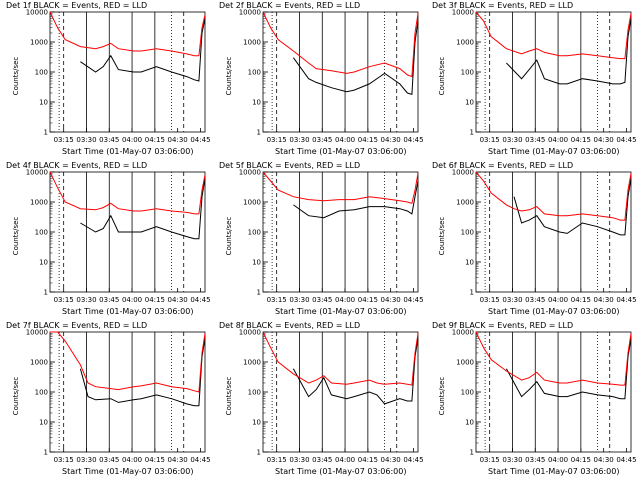 Image resolution: width=640 pixels, height=480 pixels. Describe the element at coordinates (463, 13) in the screenshot. I see `det-3f-y-tick-label-4: 10000` at that location.